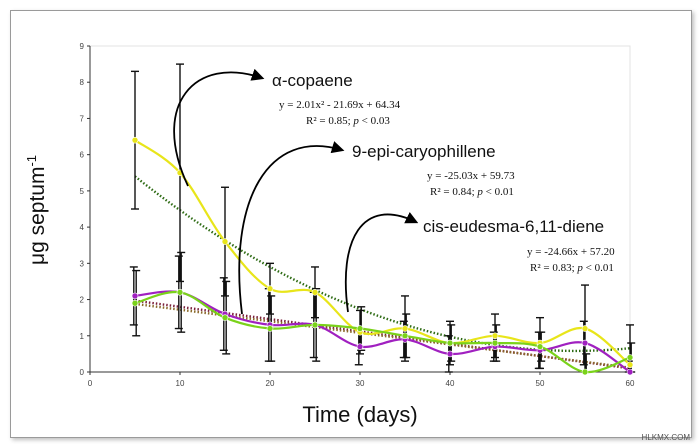 This screenshot has height=444, width=700. I want to click on series-label-copaene: α-copaene, so click(312, 80).